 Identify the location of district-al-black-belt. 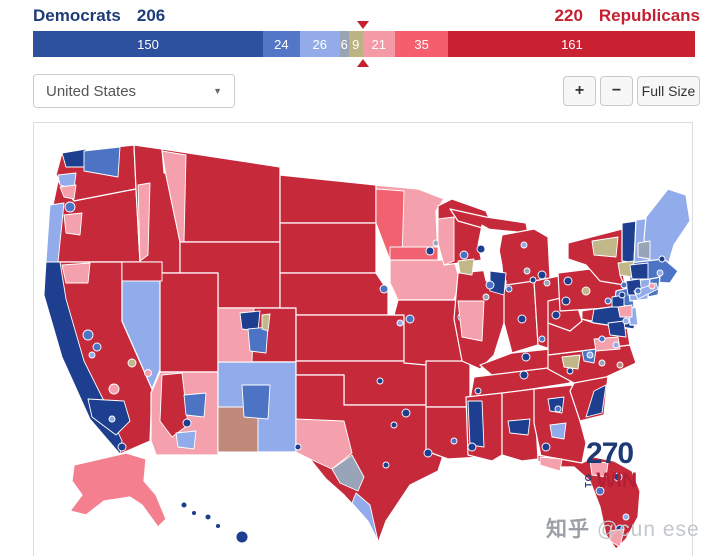
(519, 427).